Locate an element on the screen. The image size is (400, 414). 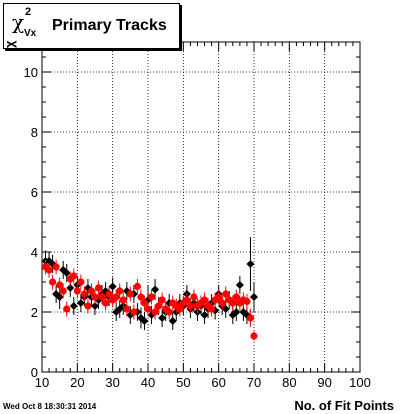
chart-title-box: χ 2 Vx Primary Tracks is located at coordinates (91, 26).